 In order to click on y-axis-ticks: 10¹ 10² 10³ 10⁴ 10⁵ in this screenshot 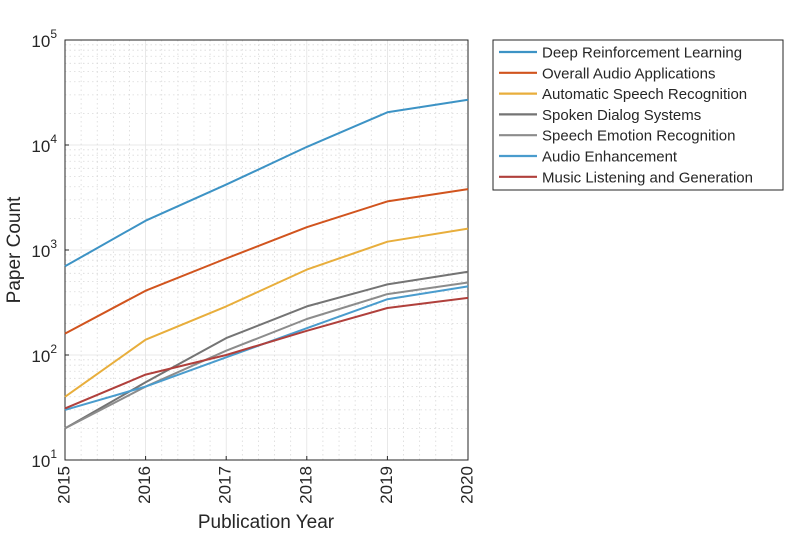, I will do `click(50, 249)`.